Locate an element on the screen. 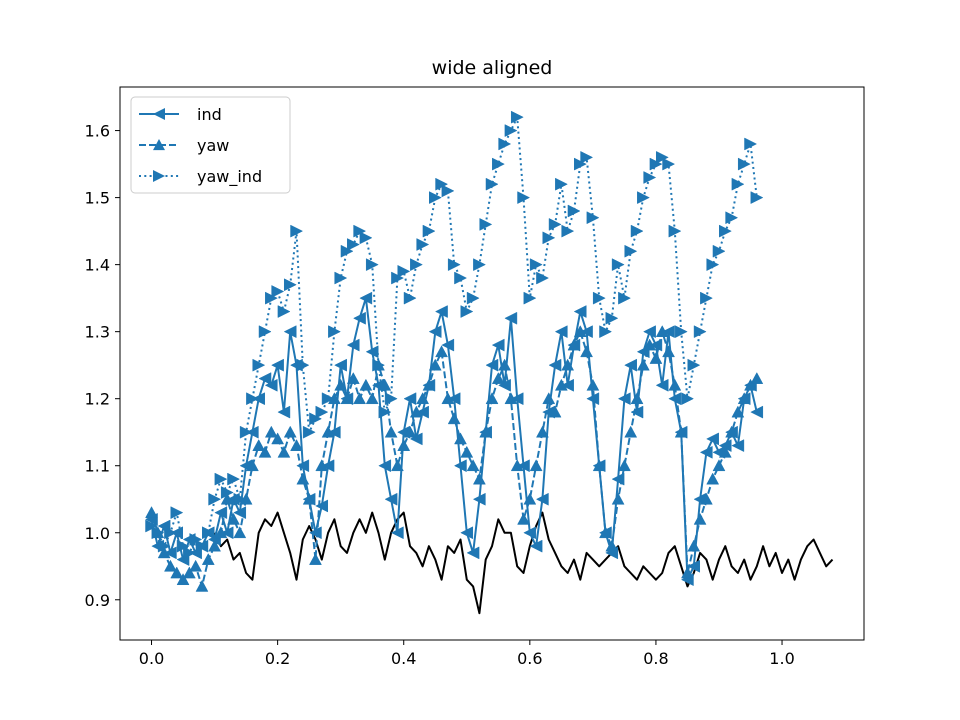  legend-marker-yaw-ind is located at coordinates (159, 176).